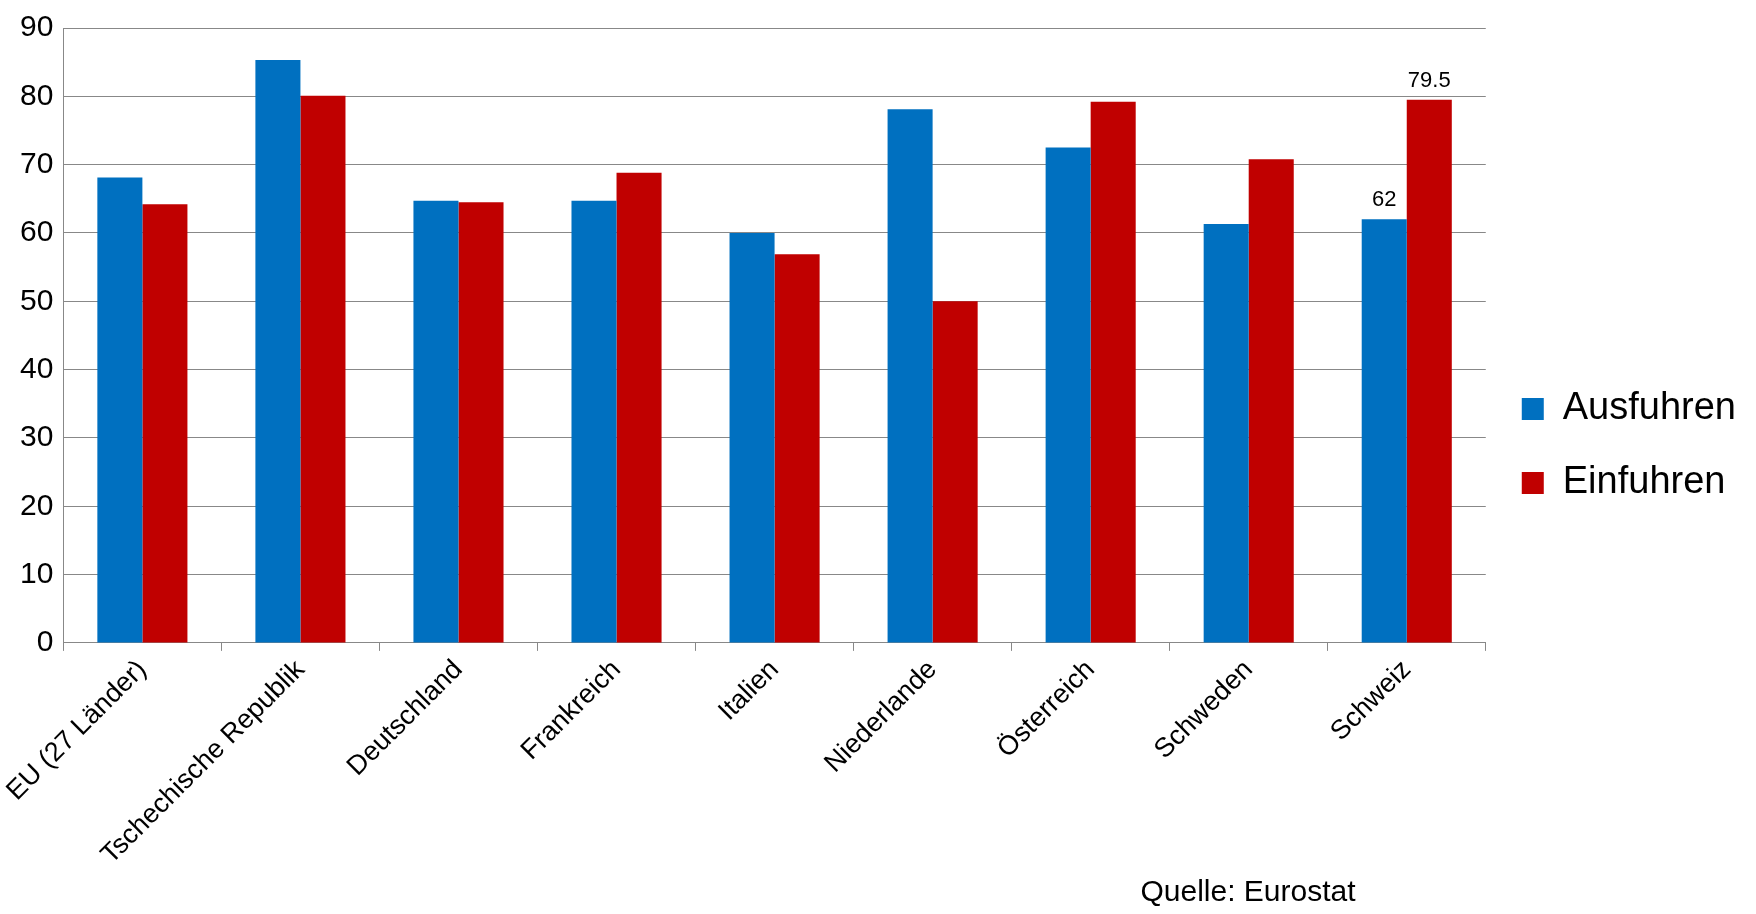 Image resolution: width=1756 pixels, height=914 pixels. Describe the element at coordinates (36, 299) in the screenshot. I see `y-tick-label: 50` at that location.